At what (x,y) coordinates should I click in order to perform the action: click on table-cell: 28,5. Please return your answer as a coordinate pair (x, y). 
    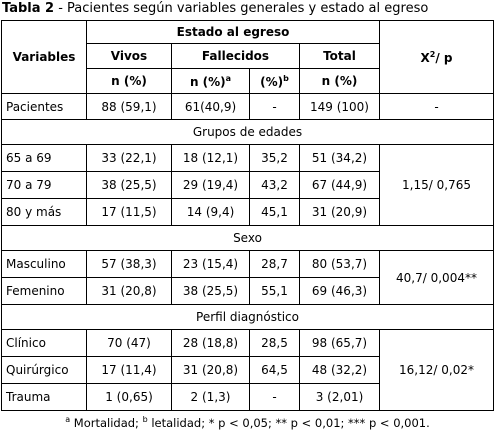
    Looking at the image, I should click on (274, 343).